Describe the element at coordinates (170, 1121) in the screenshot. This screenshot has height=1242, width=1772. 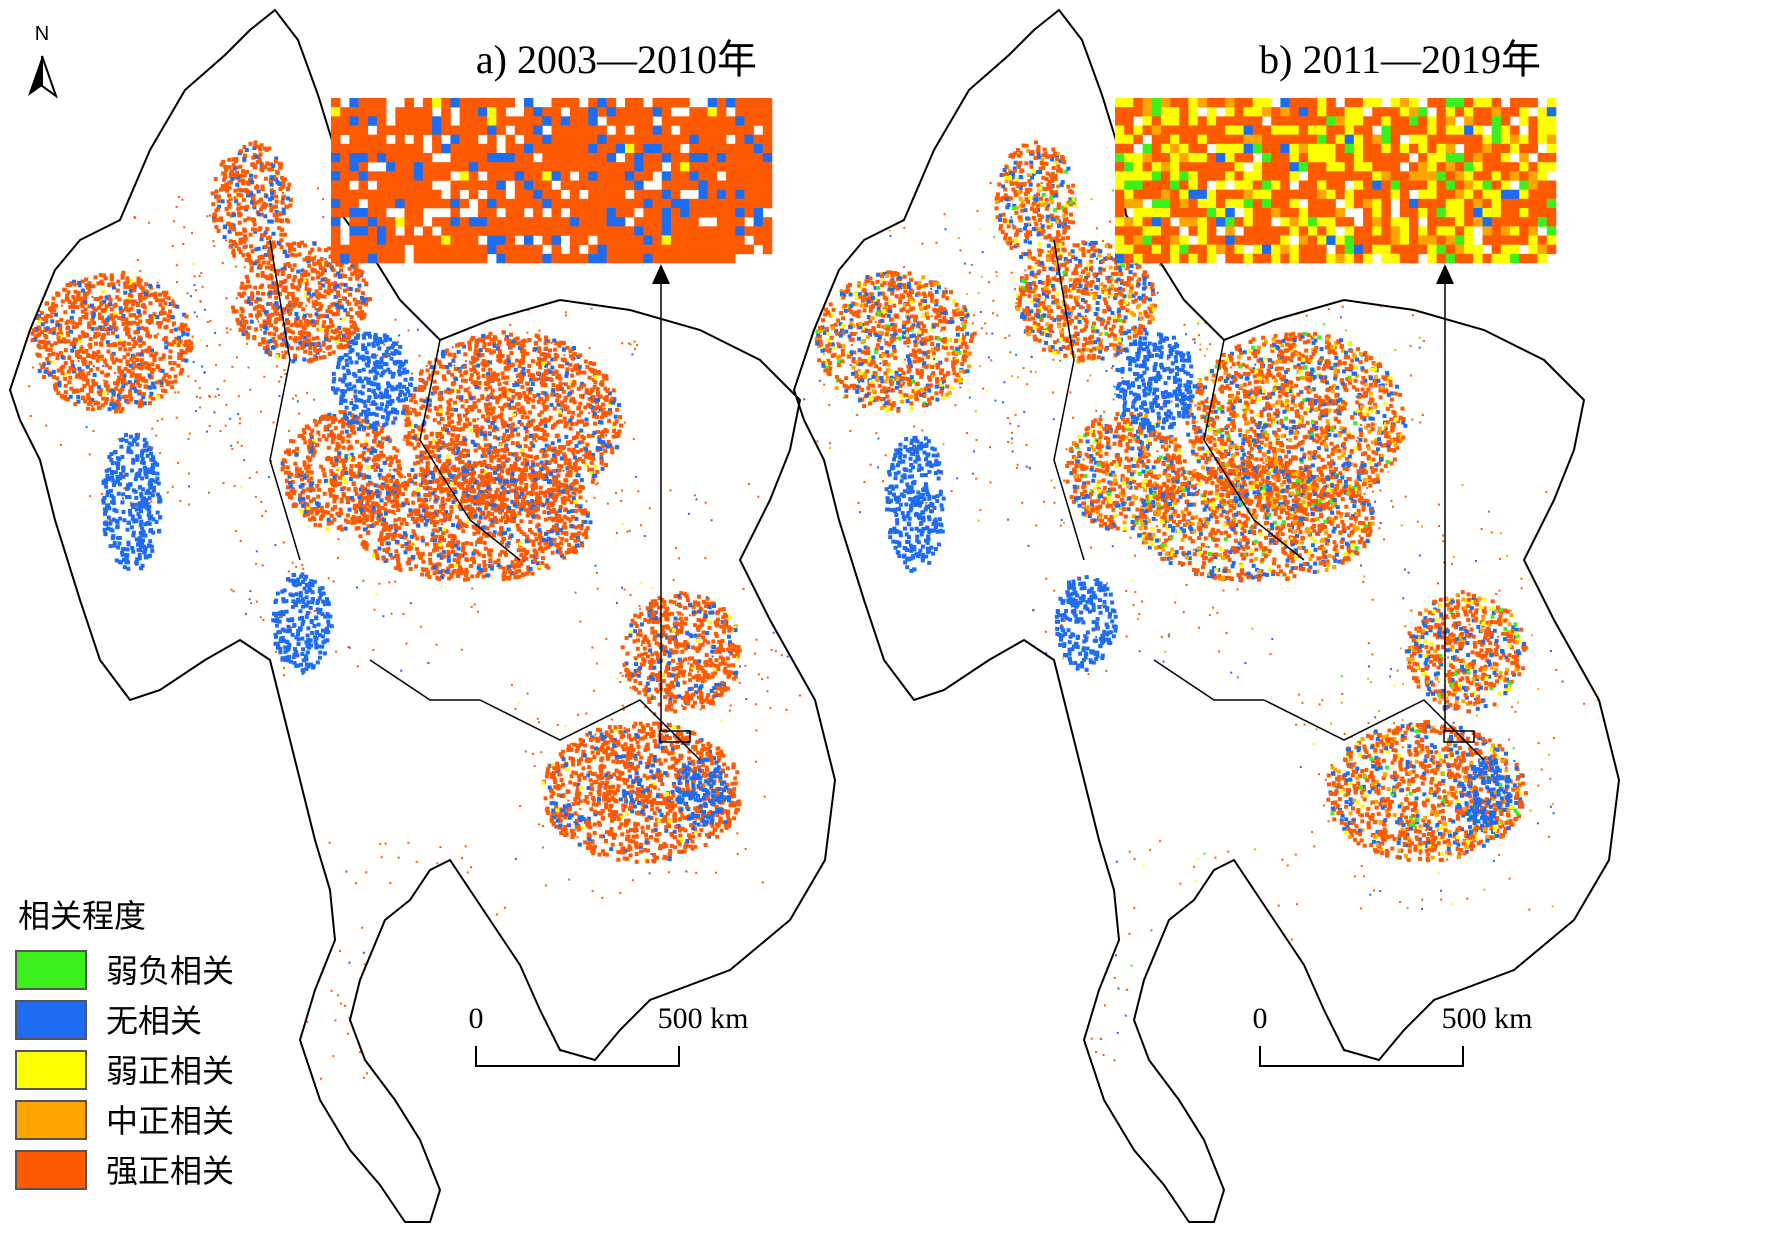
I see `legend-label: 中正相关` at that location.